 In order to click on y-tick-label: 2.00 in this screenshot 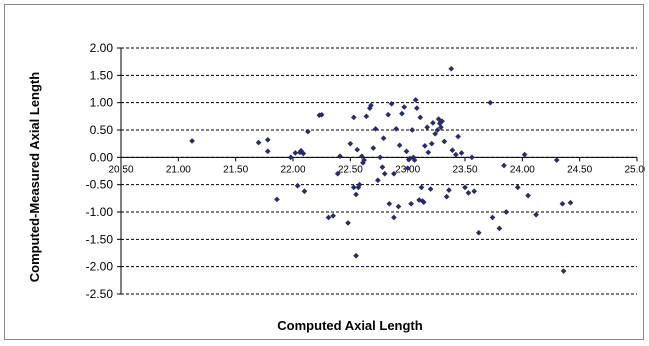, I will do `click(102, 48)`.